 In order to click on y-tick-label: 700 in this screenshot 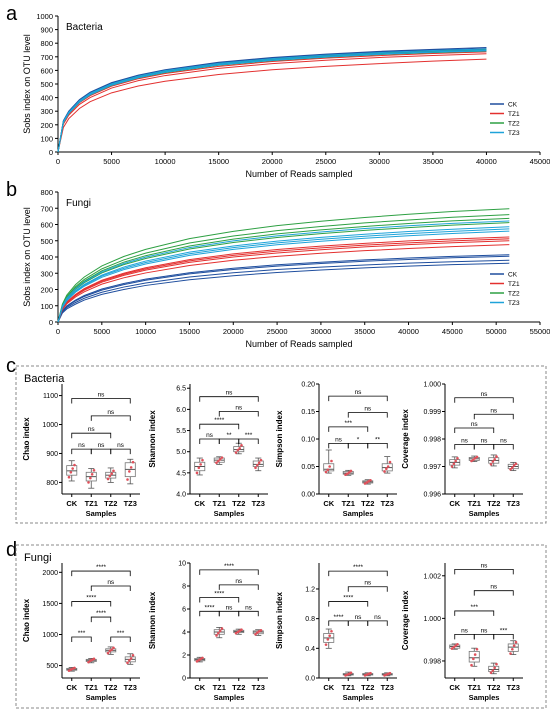, I will do `click(46, 57)`.